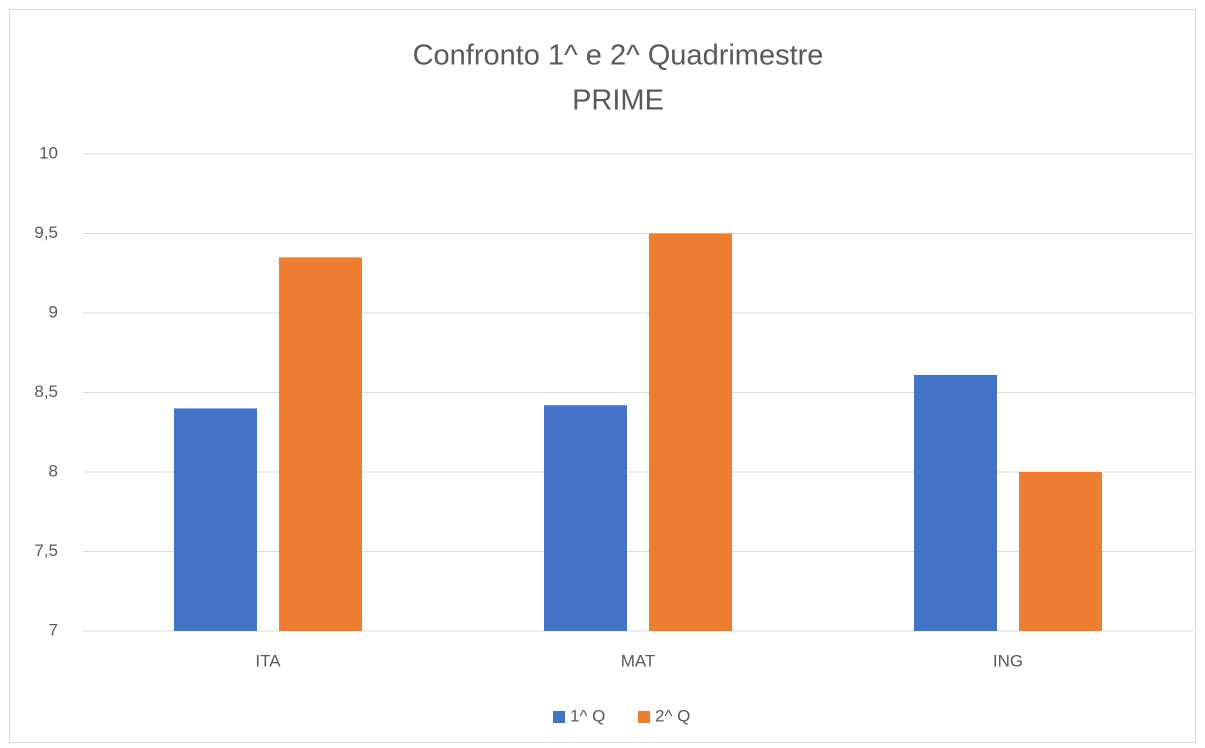  I want to click on x-tick-label: ING, so click(1008, 660).